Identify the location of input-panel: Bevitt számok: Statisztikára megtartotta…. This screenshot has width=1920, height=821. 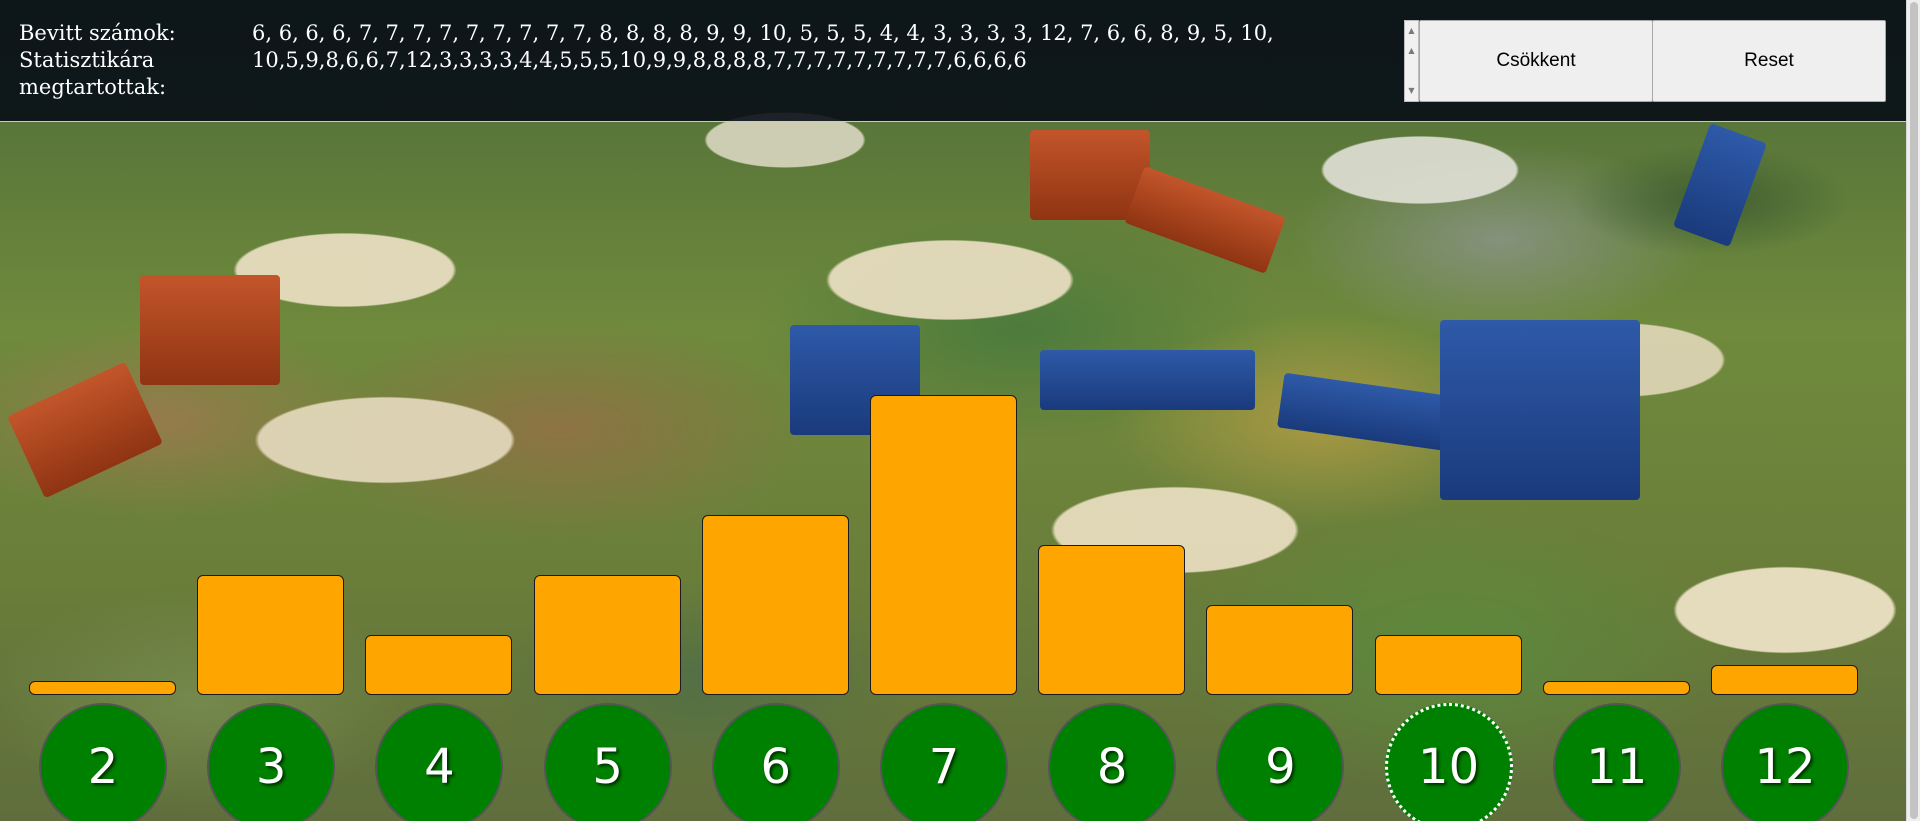
(953, 61).